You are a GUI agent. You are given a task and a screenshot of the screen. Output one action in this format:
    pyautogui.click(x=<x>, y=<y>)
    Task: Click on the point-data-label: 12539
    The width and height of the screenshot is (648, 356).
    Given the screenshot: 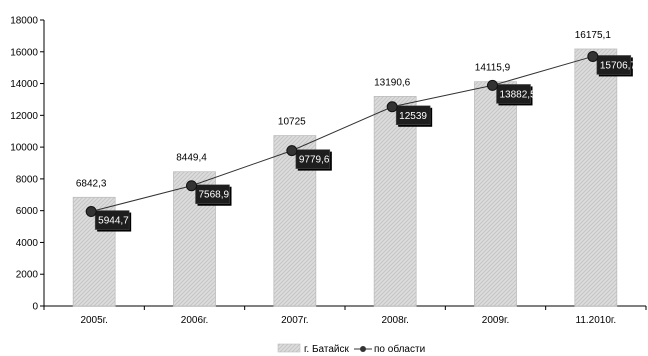 What is the action you would take?
    pyautogui.click(x=413, y=116)
    